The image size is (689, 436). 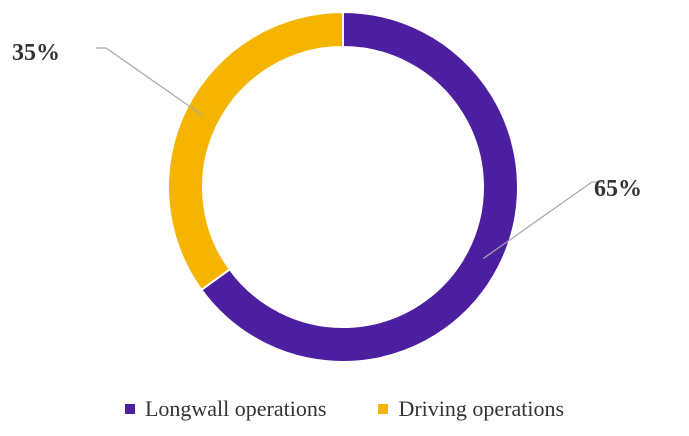 I want to click on legend-swatch-longwall, so click(x=129, y=409).